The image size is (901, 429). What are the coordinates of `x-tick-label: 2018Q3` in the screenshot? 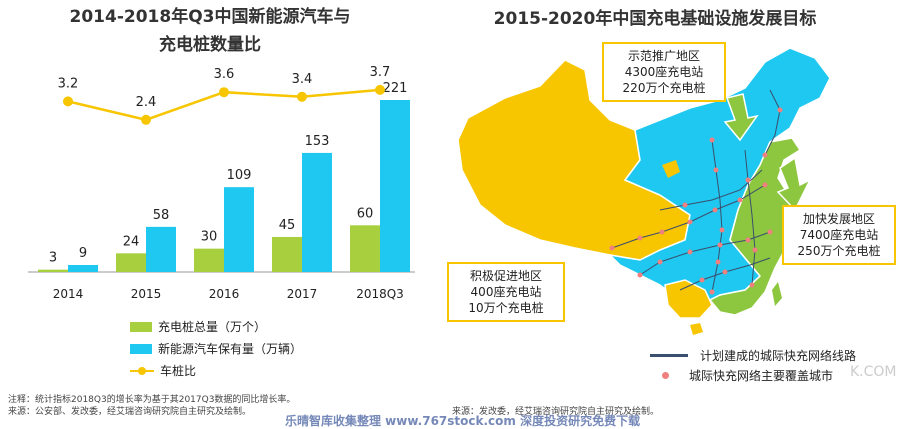 It's located at (380, 294).